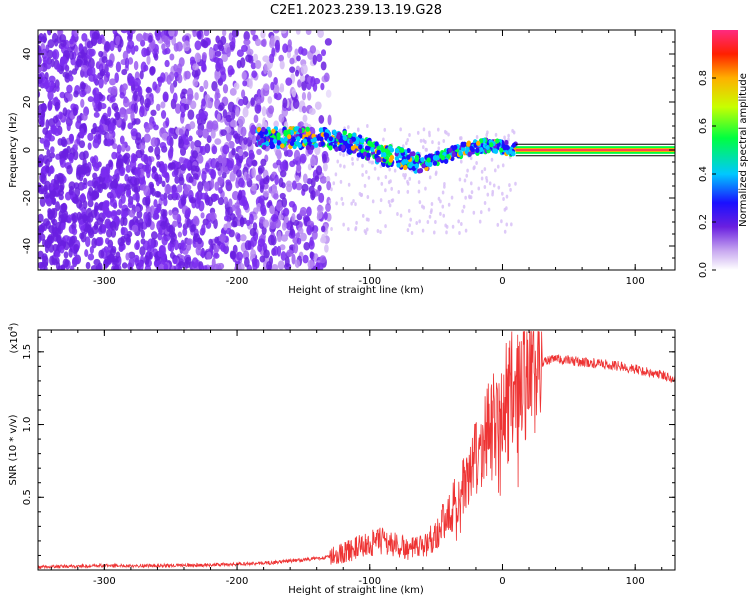 This screenshot has height=604, width=750. What do you see at coordinates (27, 150) in the screenshot?
I see `y-tick-label: 0` at bounding box center [27, 150].